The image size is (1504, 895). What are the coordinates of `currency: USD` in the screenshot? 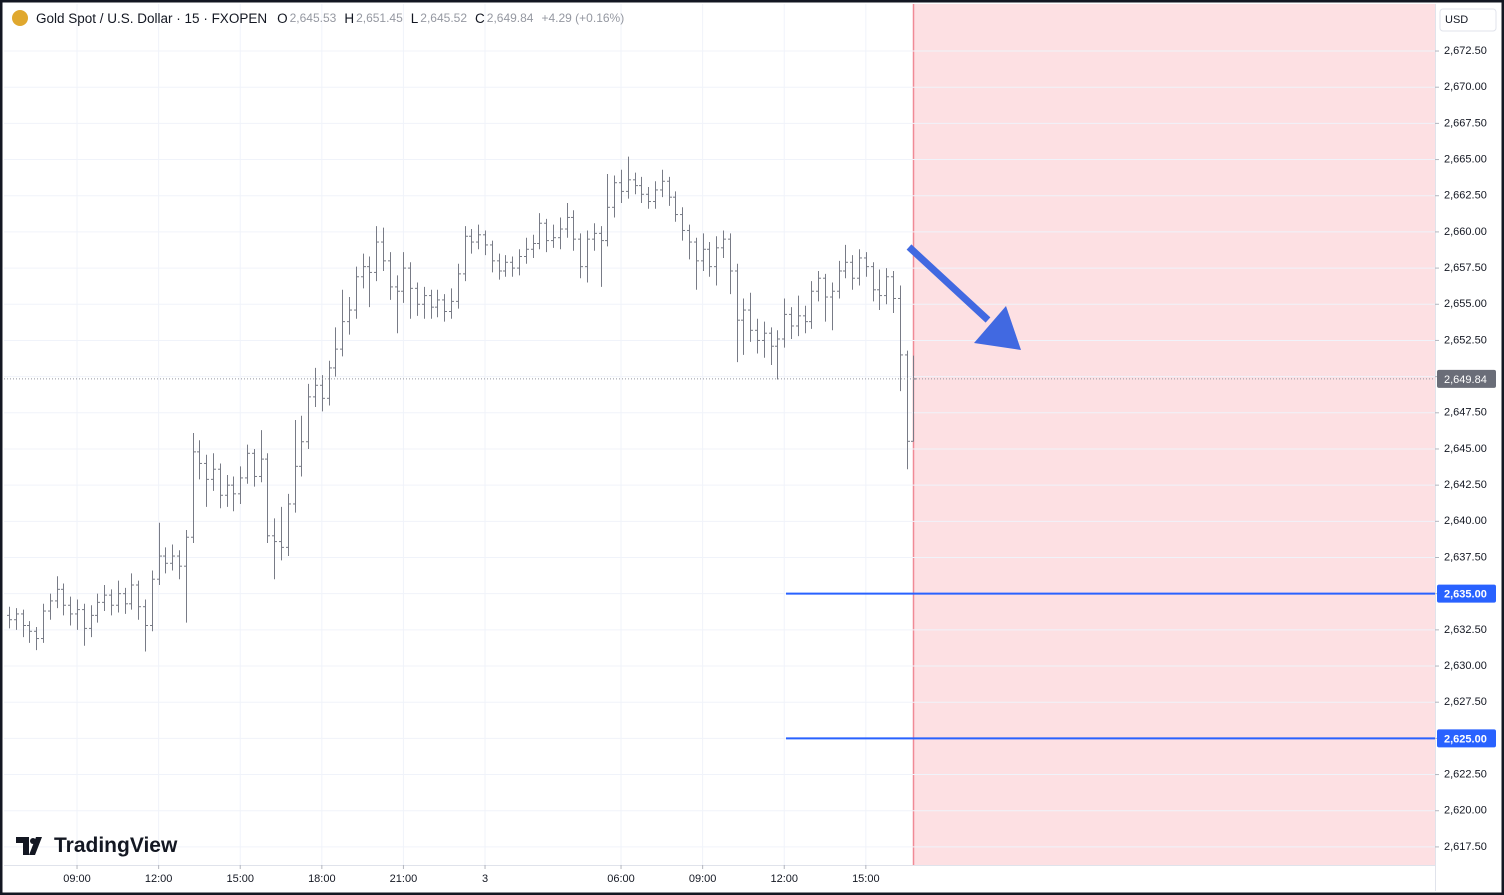 It's located at (1456, 20).